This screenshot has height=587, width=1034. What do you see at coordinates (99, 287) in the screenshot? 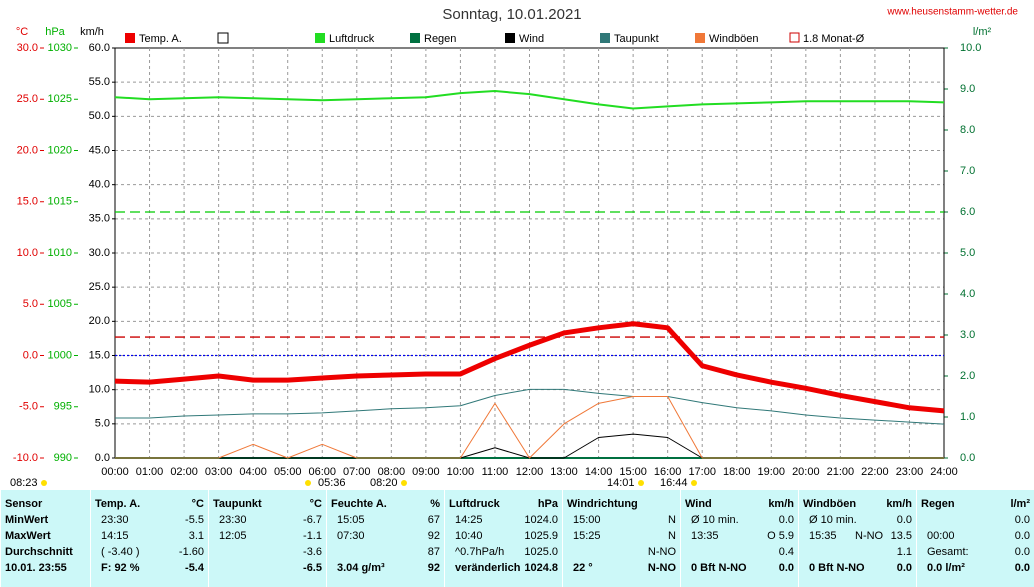
I see `y-tick-label: 25.0` at bounding box center [99, 287].